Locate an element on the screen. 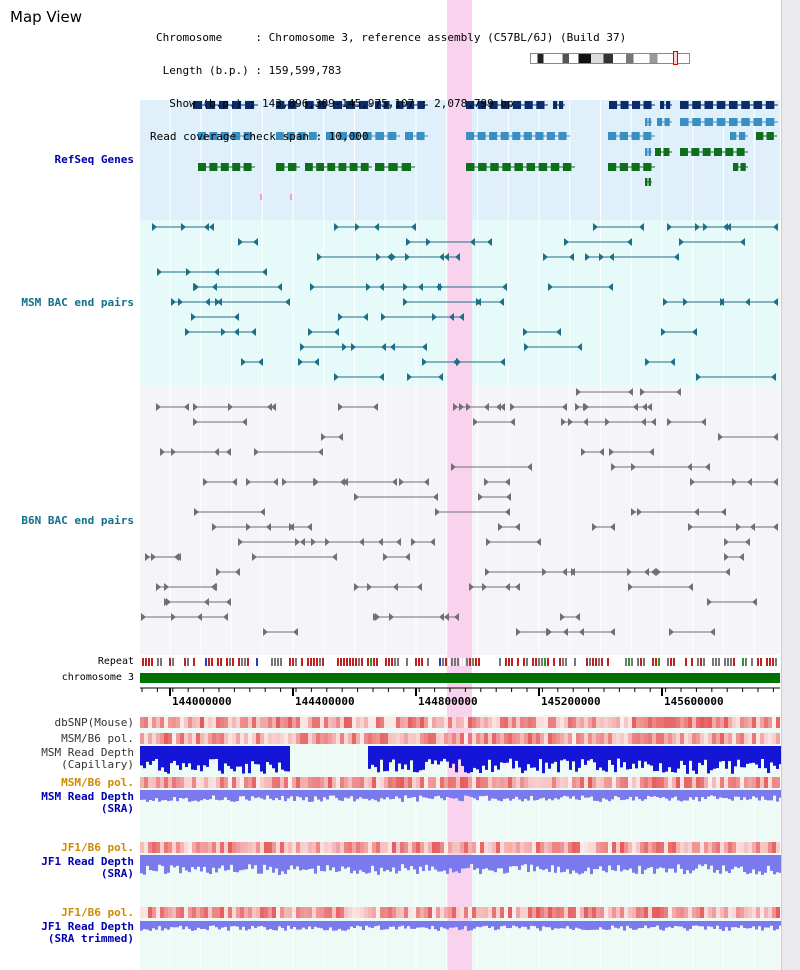 The image size is (800, 970). vertical-scrollbar is located at coordinates (790, 485).